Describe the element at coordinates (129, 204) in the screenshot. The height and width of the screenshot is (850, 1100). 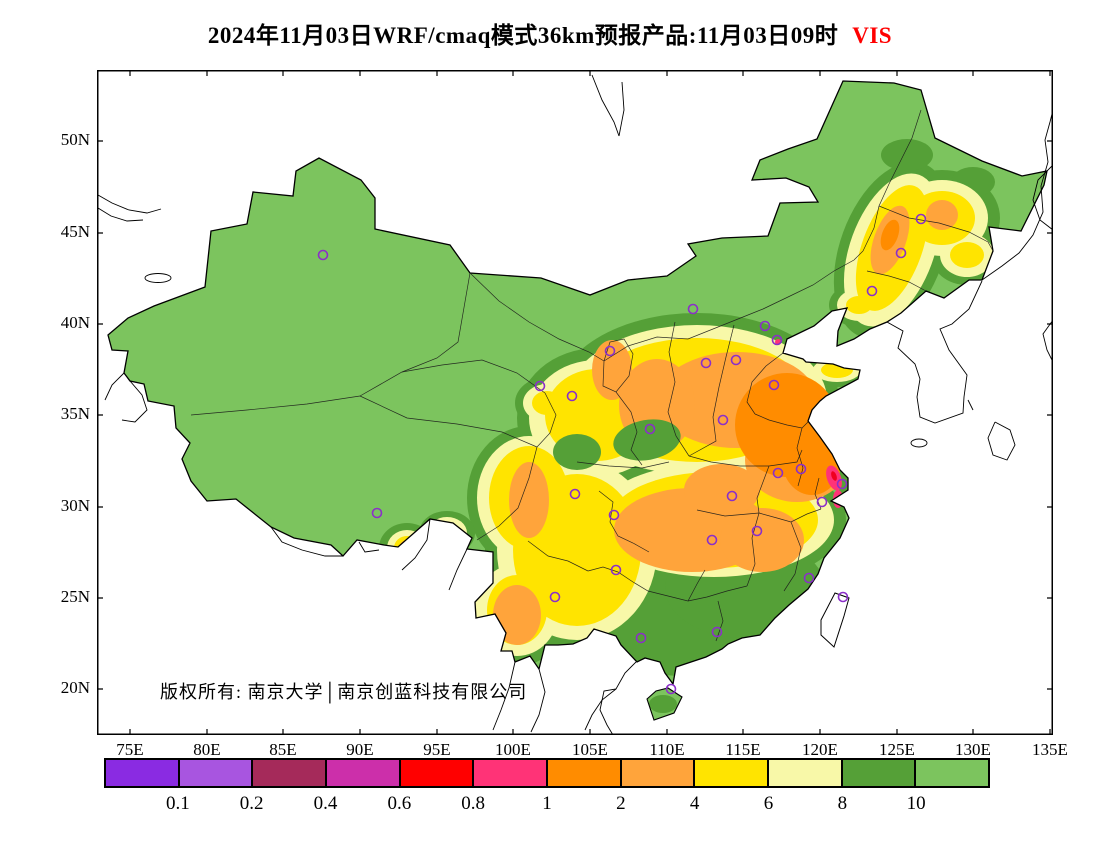
I see `lake-balkhash-north-shore` at that location.